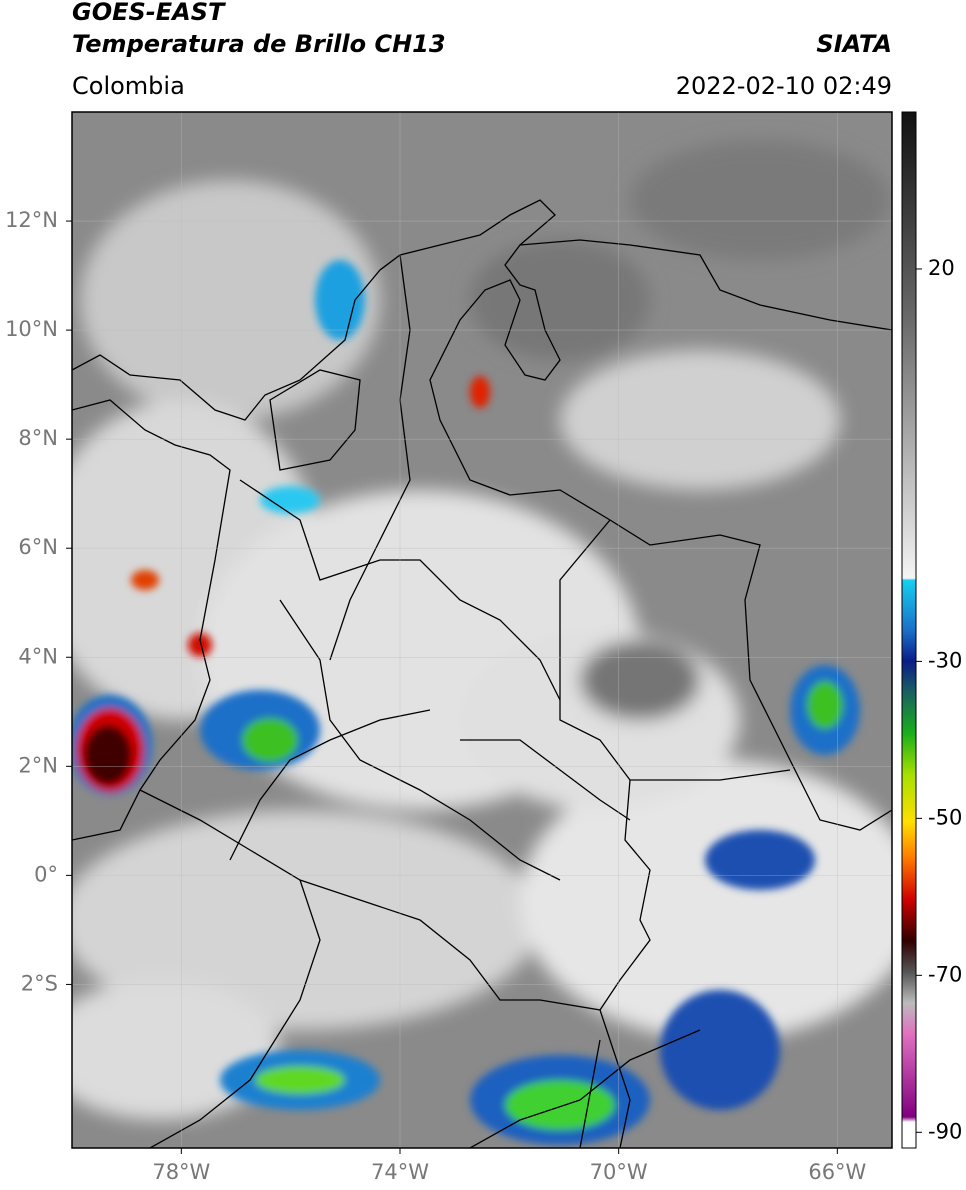 The width and height of the screenshot is (966, 1190). What do you see at coordinates (46, 874) in the screenshot?
I see `y-tick-label: 0°` at bounding box center [46, 874].